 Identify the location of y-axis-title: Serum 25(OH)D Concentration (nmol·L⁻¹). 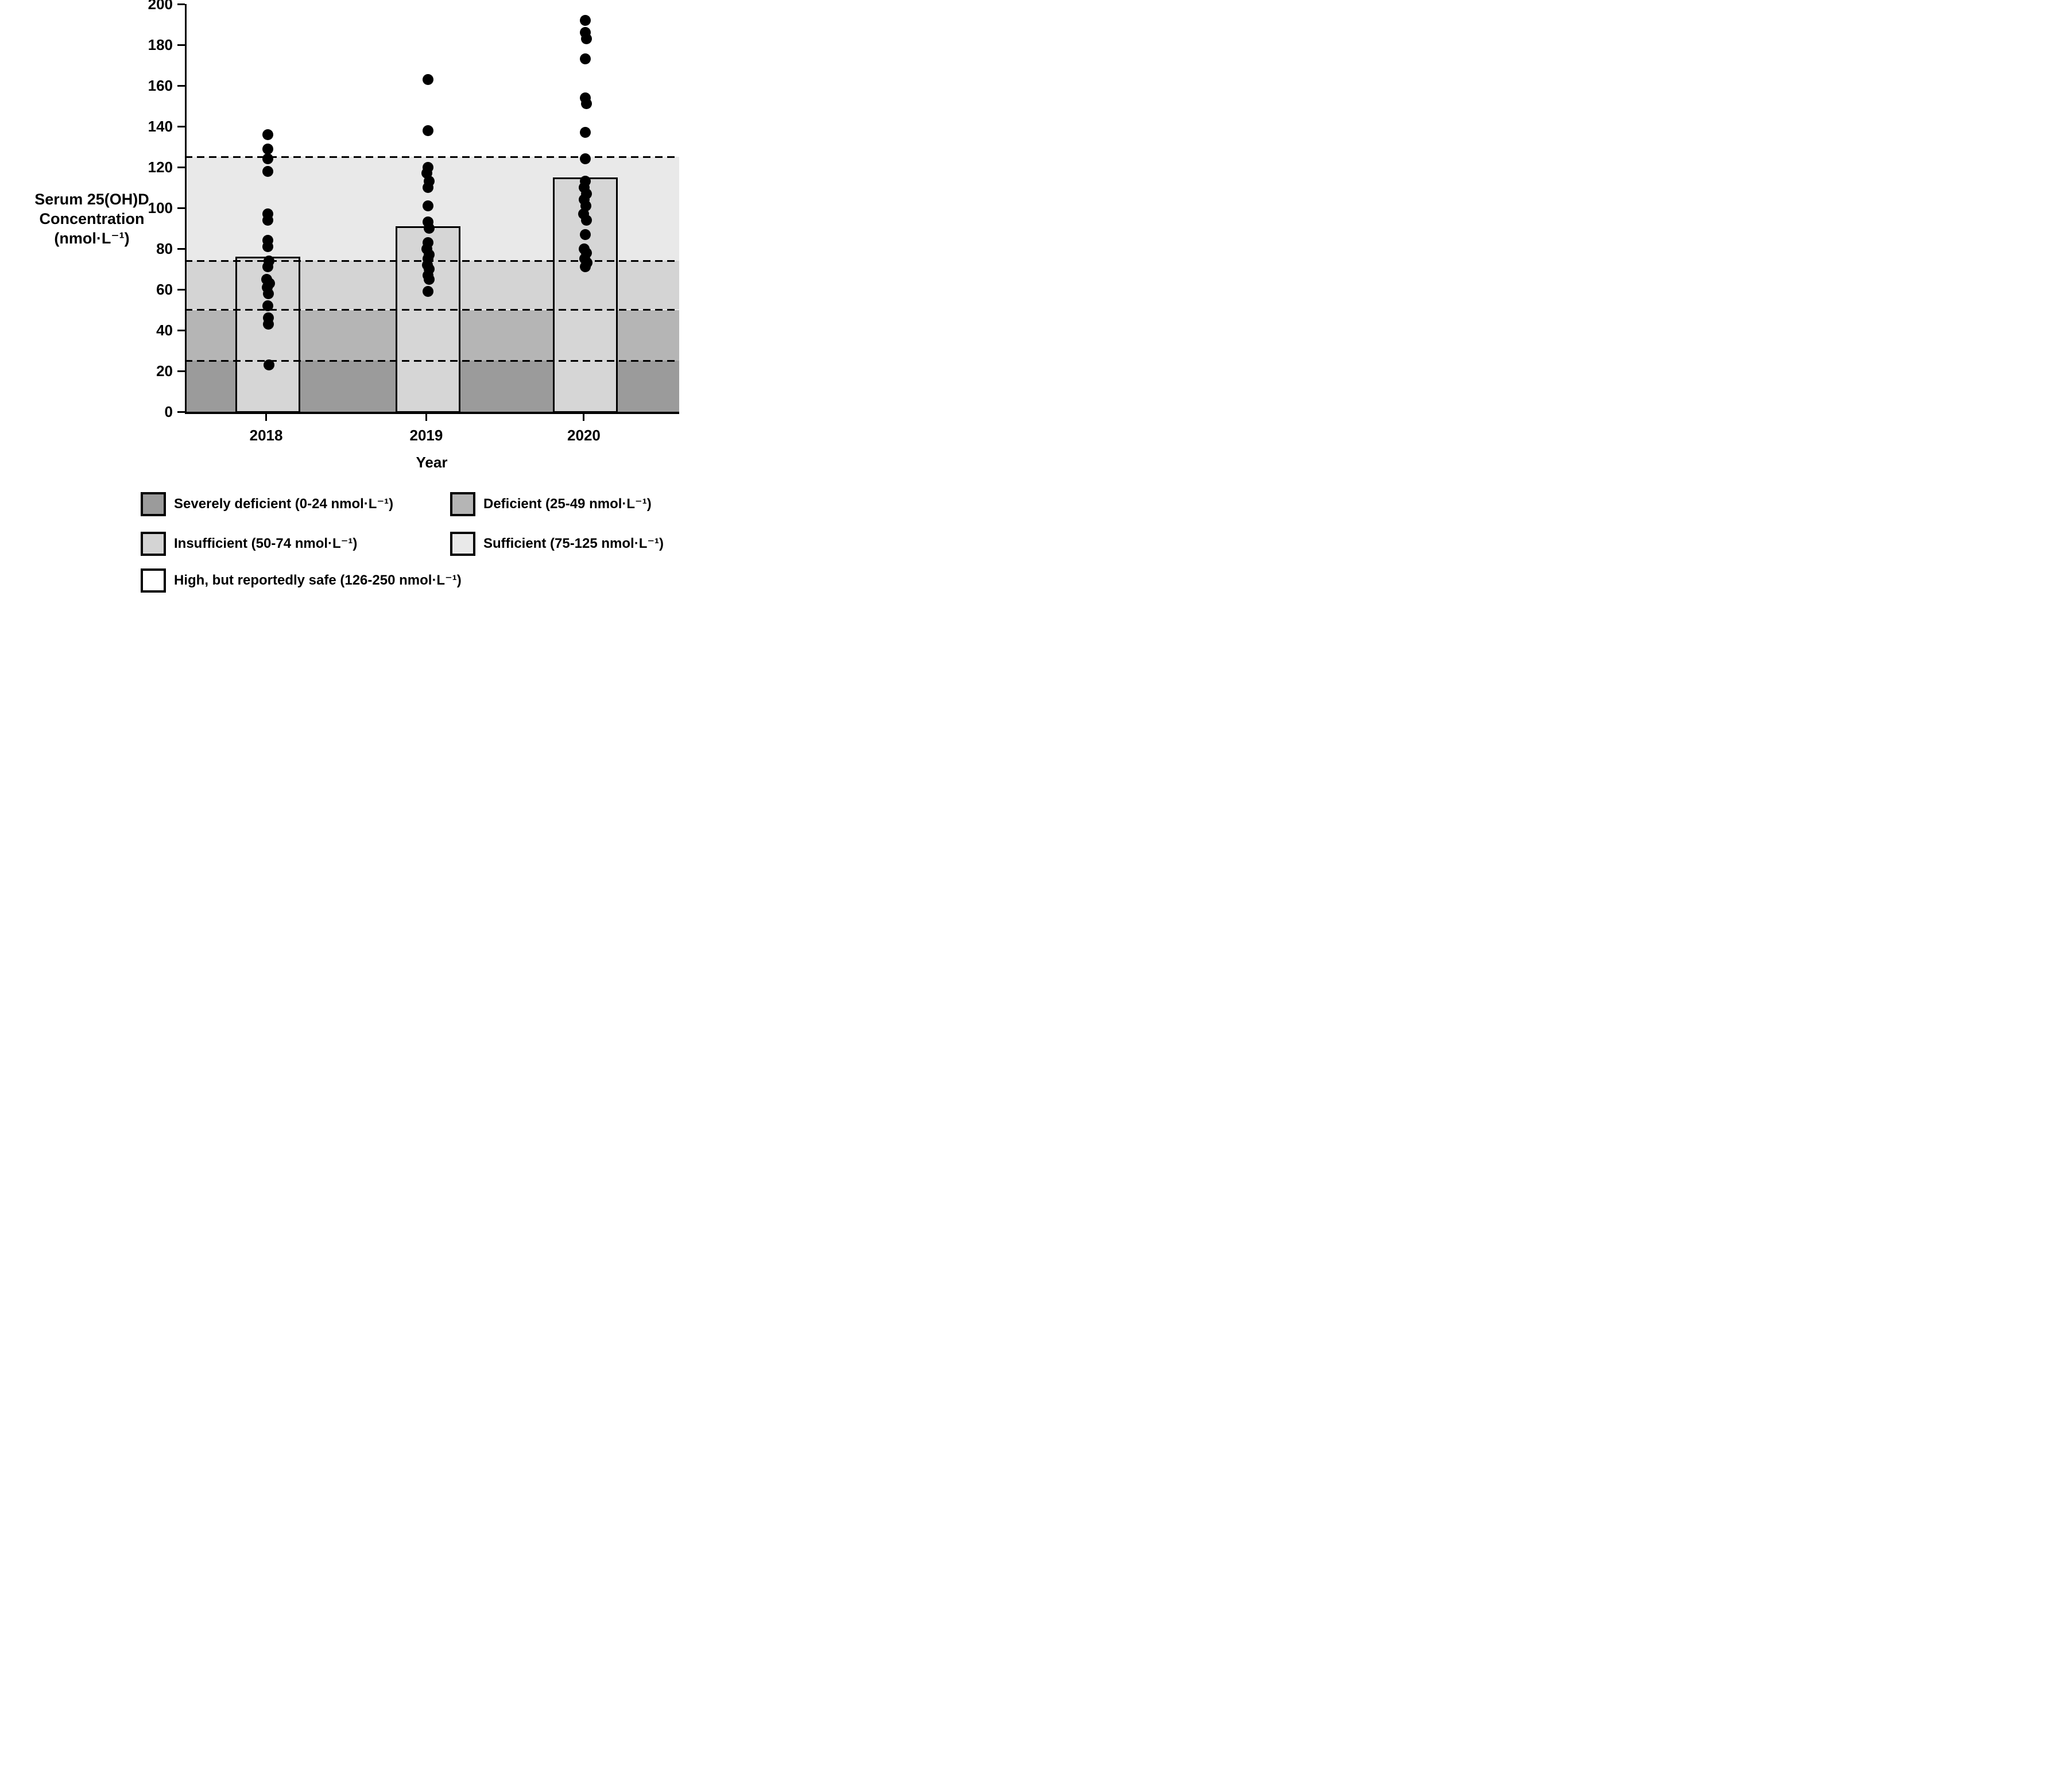
(91, 218).